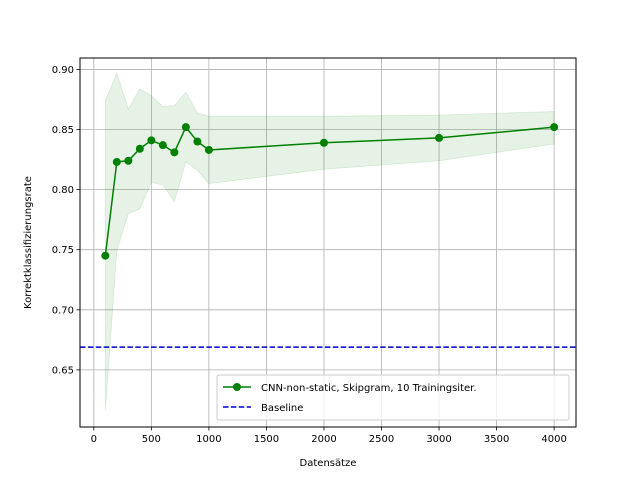 The image size is (640, 480). I want to click on legend-box, so click(393, 397).